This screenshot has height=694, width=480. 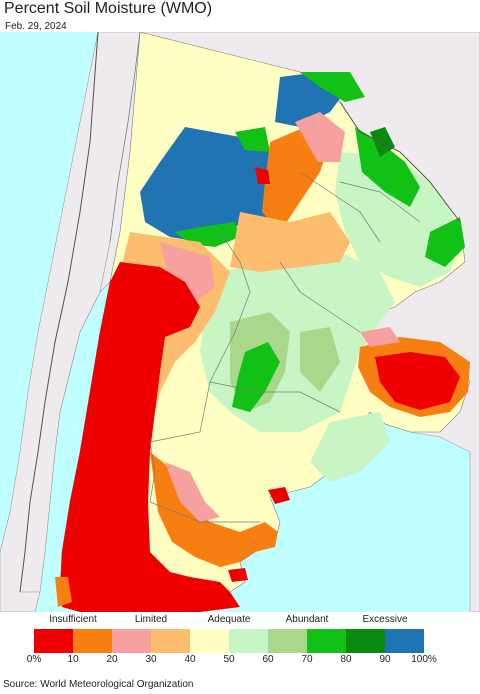 What do you see at coordinates (192, 492) in the screenshot?
I see `zone-sw-pink-edge` at bounding box center [192, 492].